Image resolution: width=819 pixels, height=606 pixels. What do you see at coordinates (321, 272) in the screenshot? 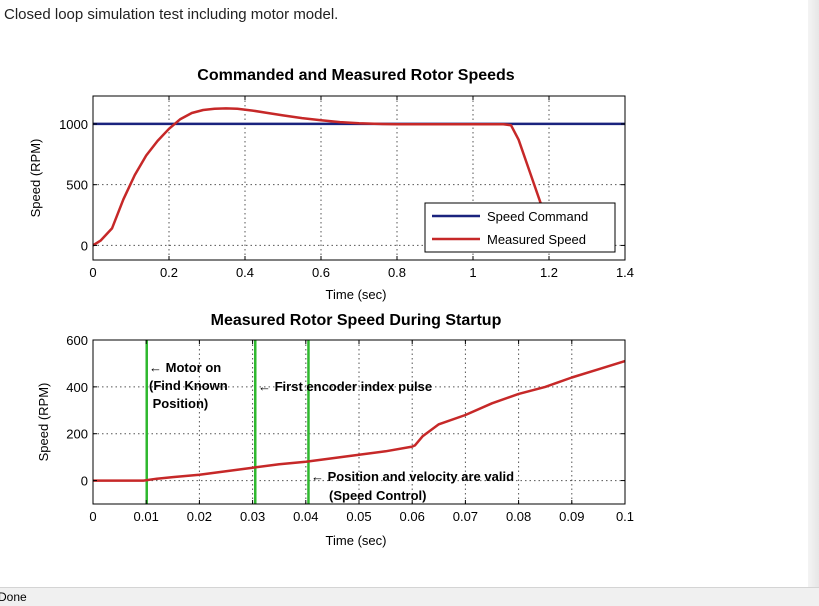
I see `chart1-xtick-label: 0.6` at bounding box center [321, 272].